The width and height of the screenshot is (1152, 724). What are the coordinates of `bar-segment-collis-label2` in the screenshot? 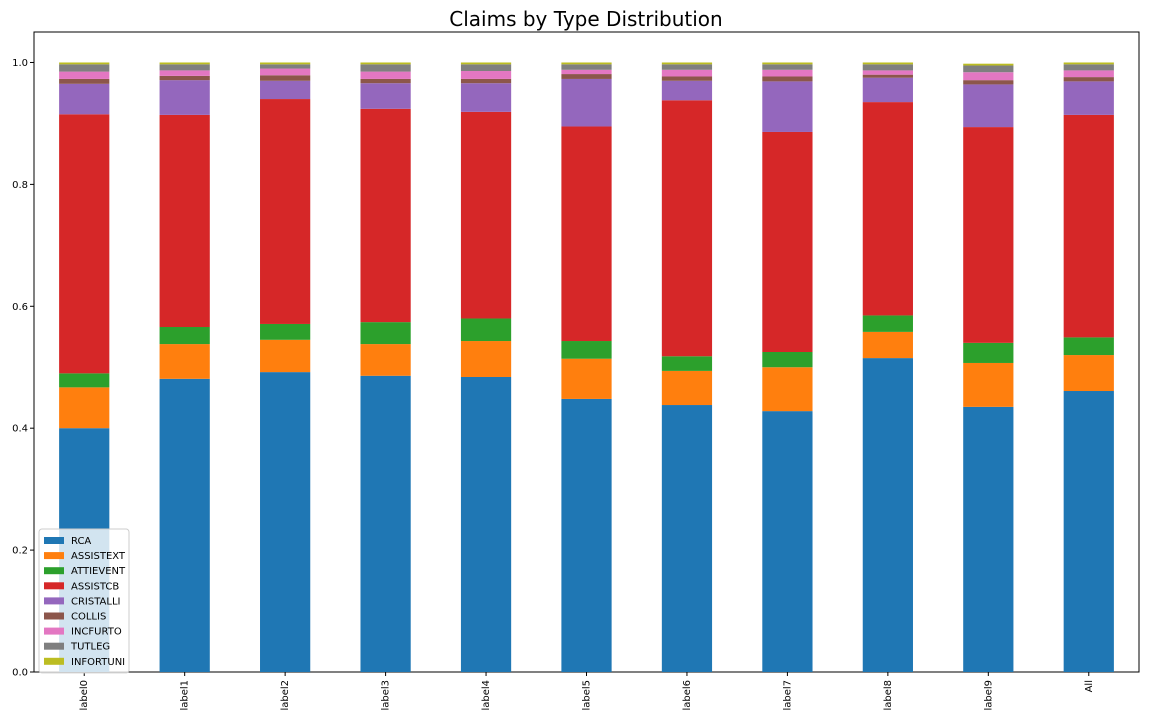 It's located at (285, 78).